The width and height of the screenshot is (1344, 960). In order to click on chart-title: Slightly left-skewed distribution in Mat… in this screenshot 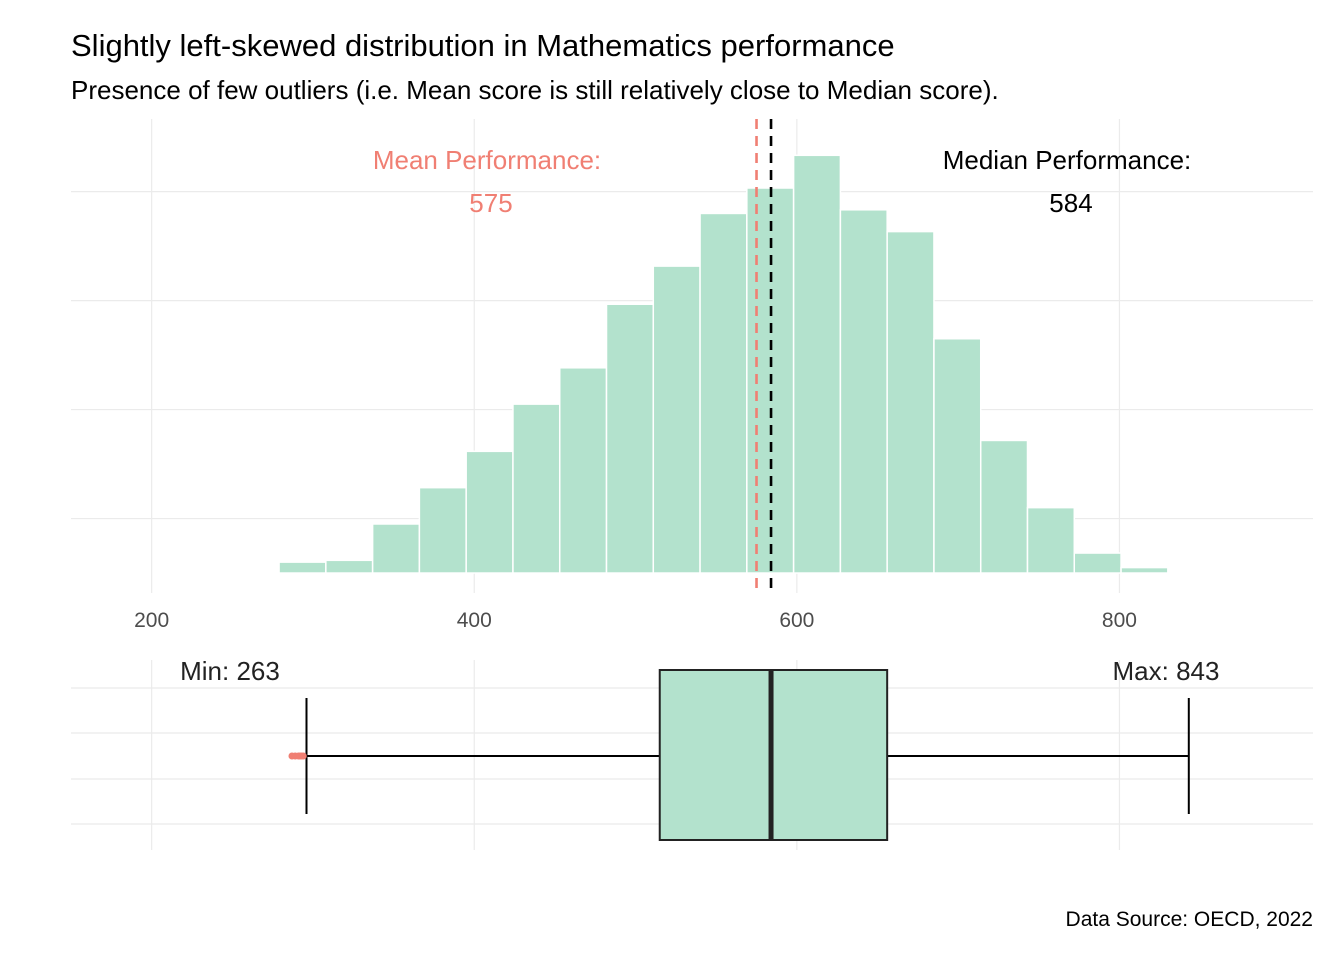, I will do `click(483, 45)`.